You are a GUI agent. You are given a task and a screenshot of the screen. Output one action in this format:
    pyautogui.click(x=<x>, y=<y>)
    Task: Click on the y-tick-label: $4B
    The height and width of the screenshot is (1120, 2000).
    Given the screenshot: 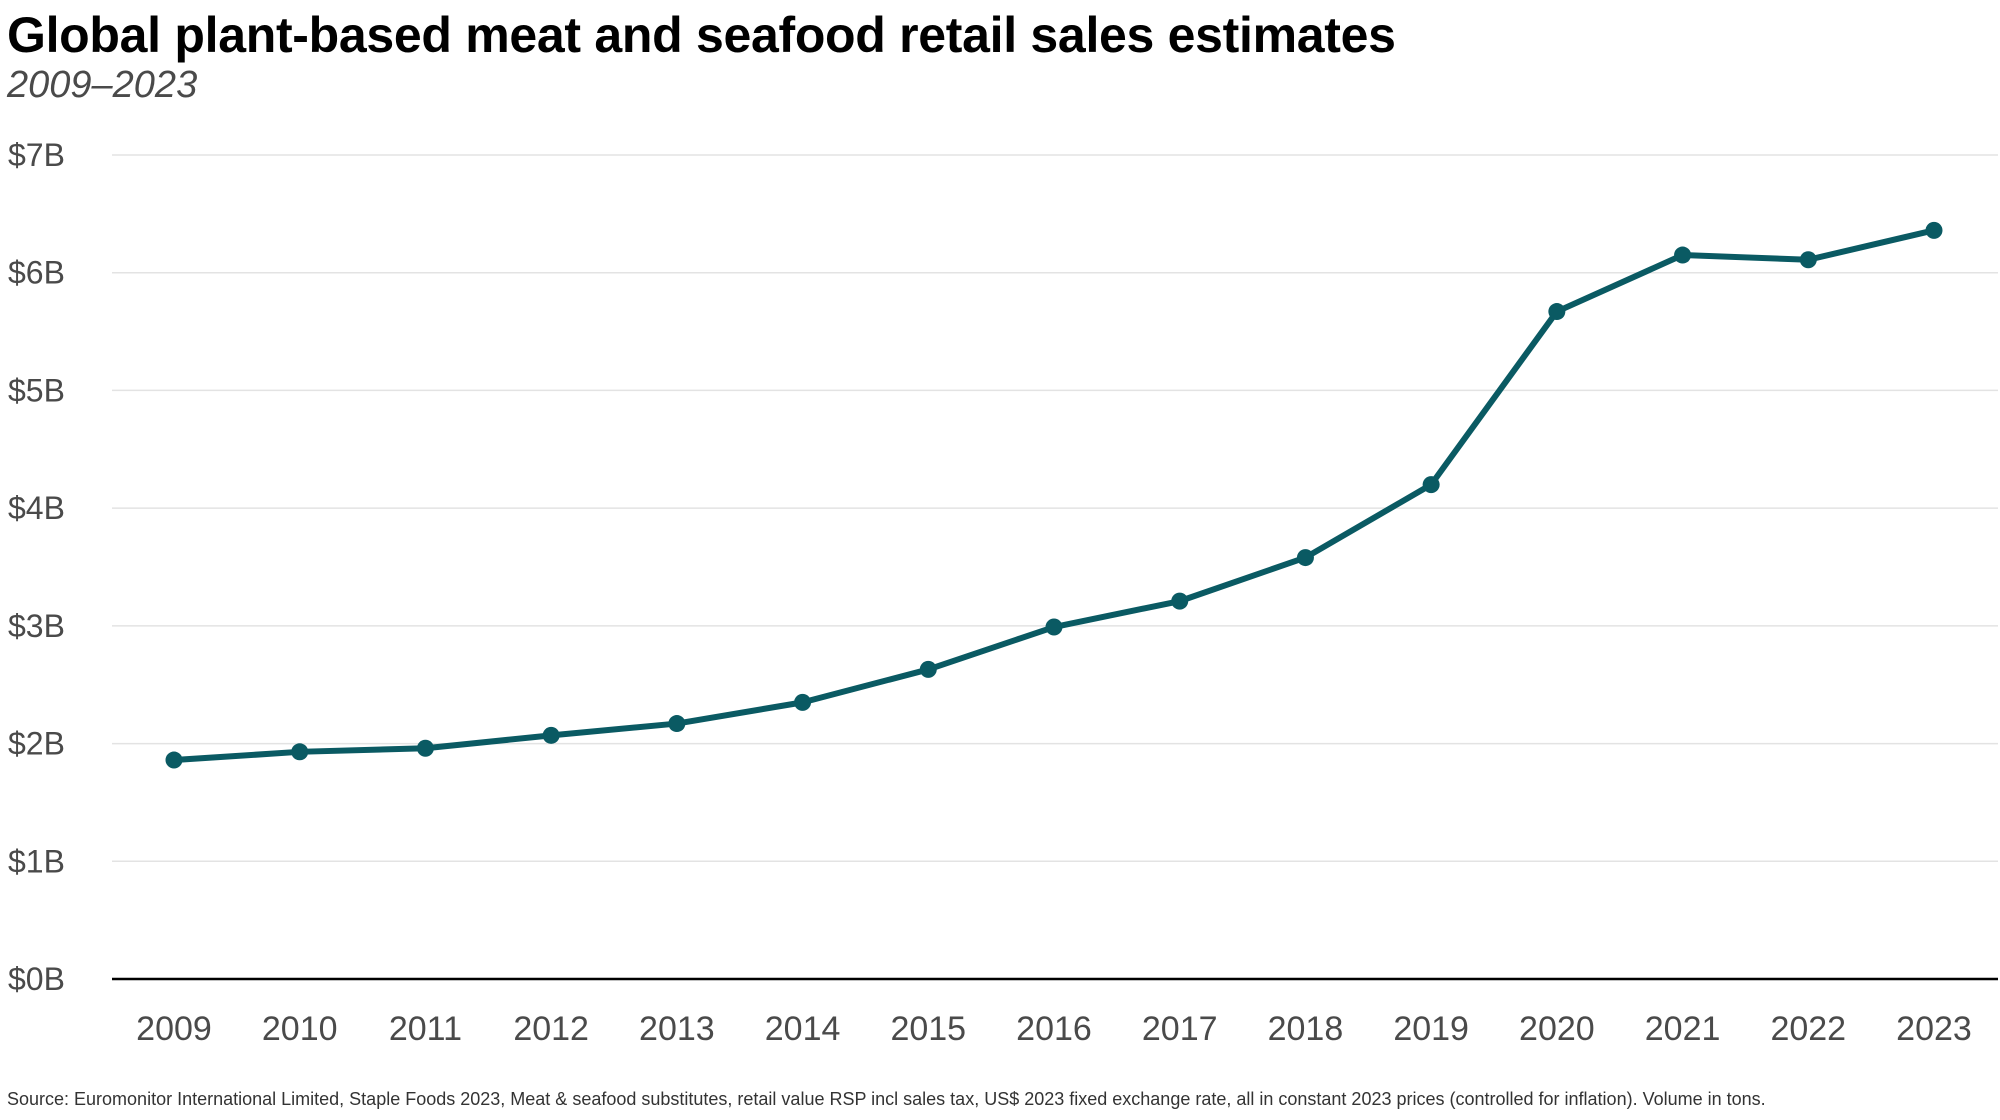 What is the action you would take?
    pyautogui.click(x=36, y=508)
    